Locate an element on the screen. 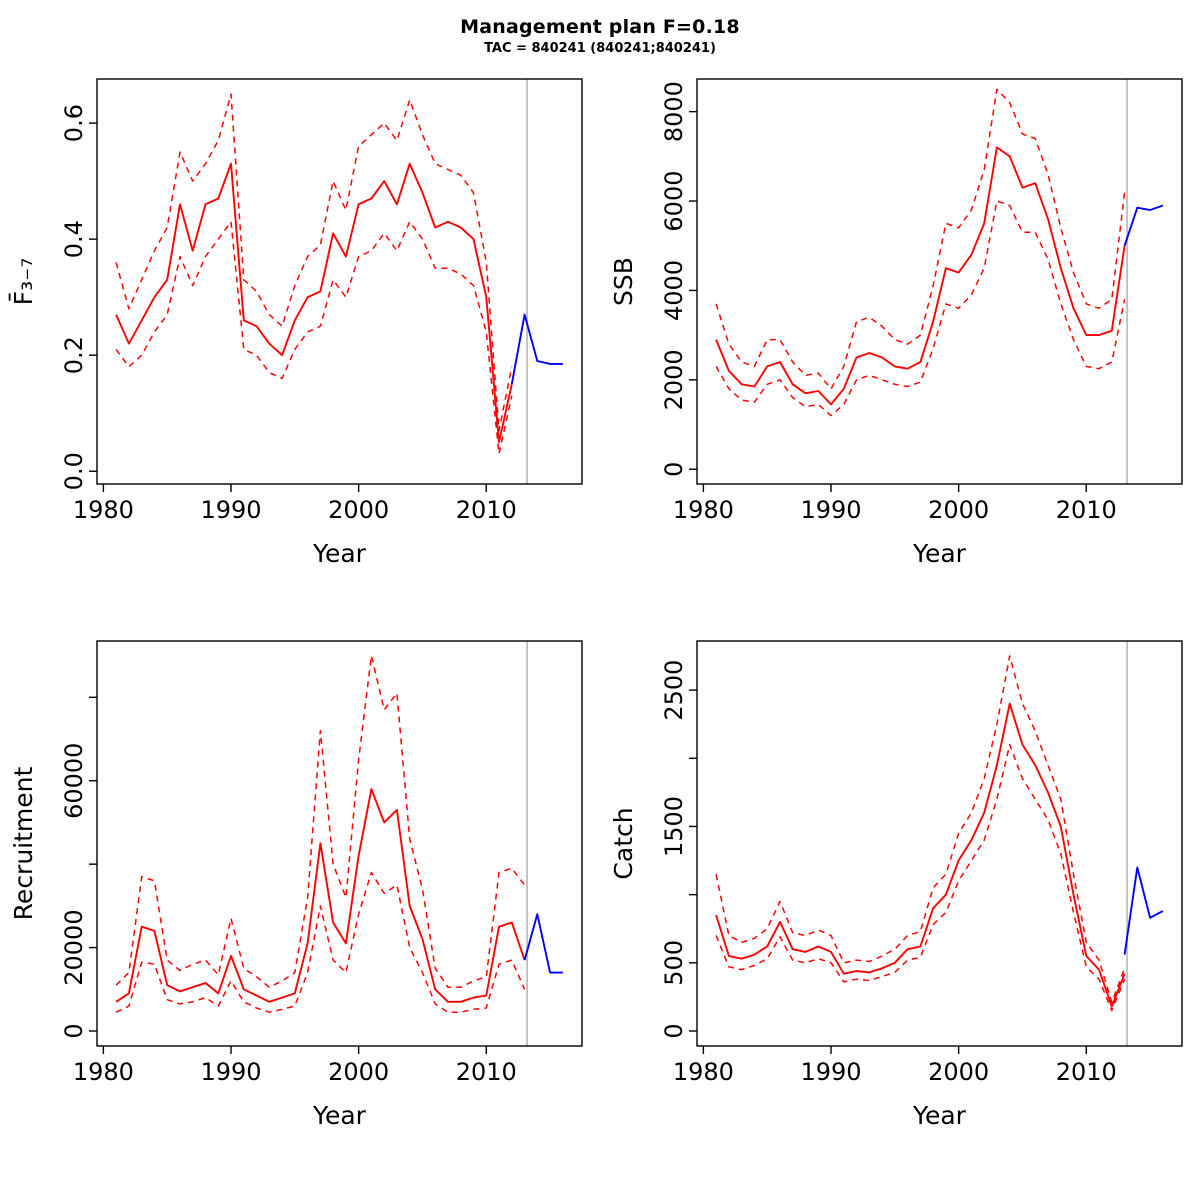  y-tick-label: 8000 is located at coordinates (674, 111).